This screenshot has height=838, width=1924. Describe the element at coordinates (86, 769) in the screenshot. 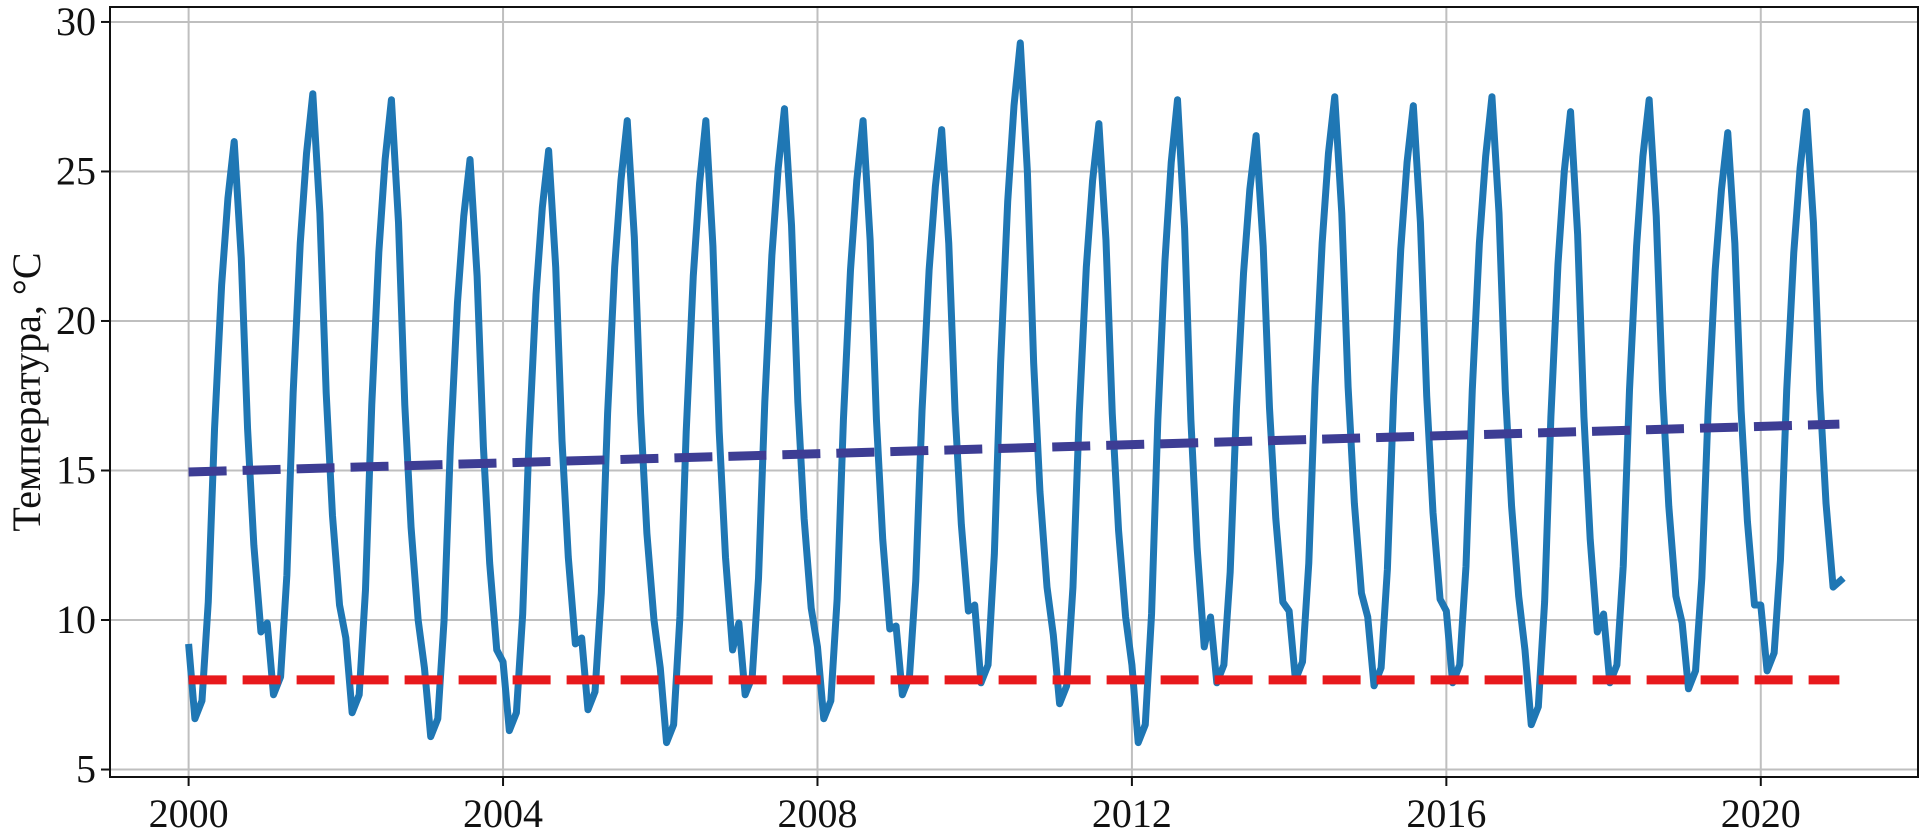

I see `y-tick-label: 5` at that location.